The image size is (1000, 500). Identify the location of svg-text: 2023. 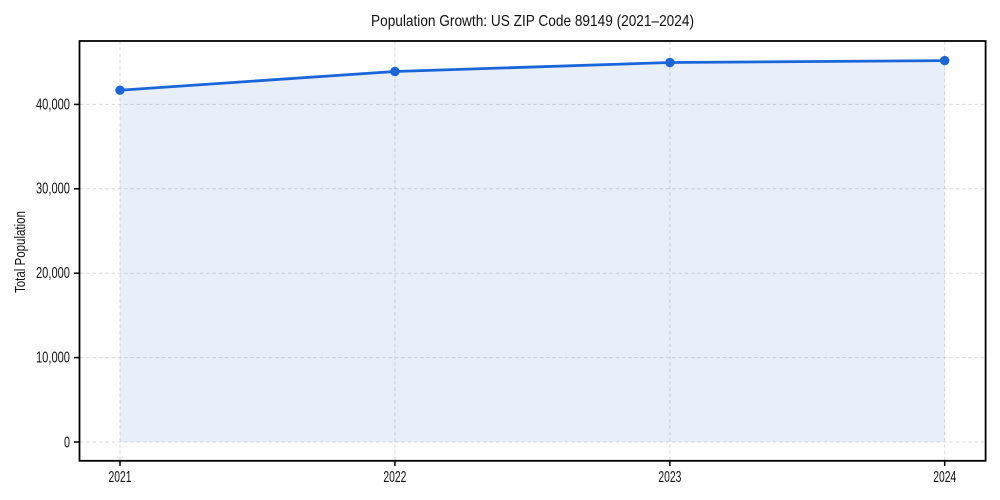
(669, 477).